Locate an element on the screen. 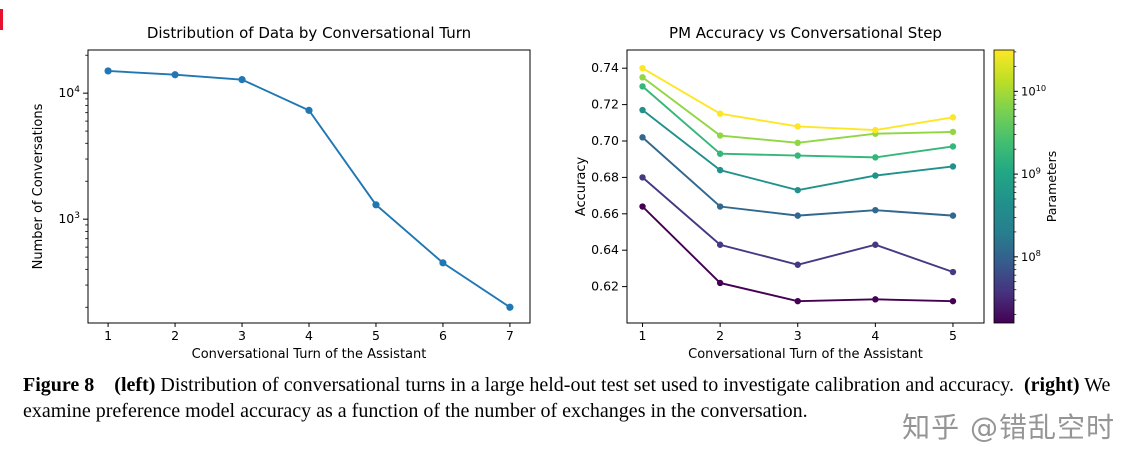  colorbar-label: Parameters is located at coordinates (1051, 187).